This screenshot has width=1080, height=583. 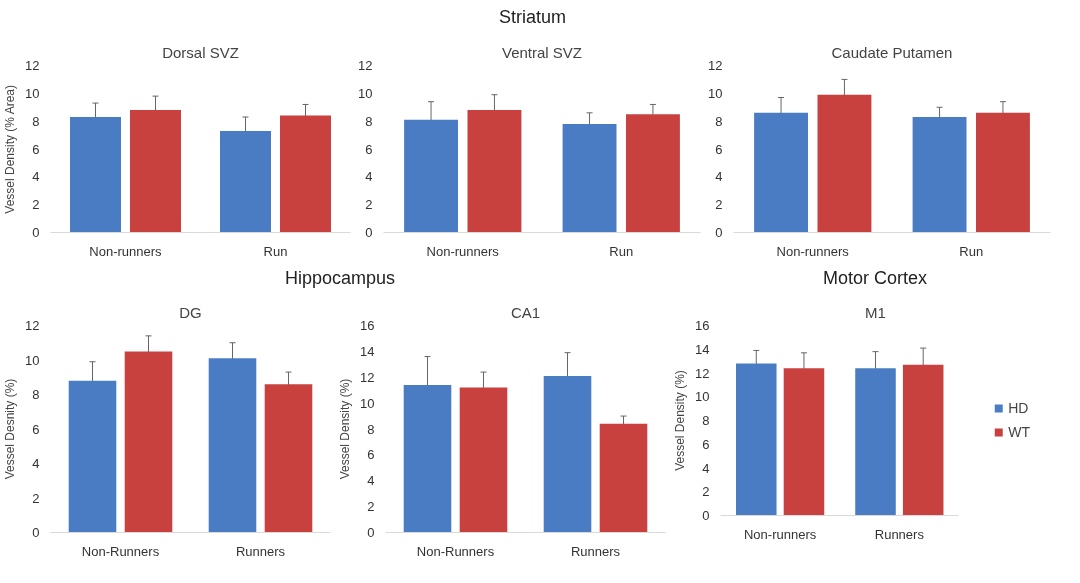 I want to click on chart-title: CA1, so click(x=525, y=312).